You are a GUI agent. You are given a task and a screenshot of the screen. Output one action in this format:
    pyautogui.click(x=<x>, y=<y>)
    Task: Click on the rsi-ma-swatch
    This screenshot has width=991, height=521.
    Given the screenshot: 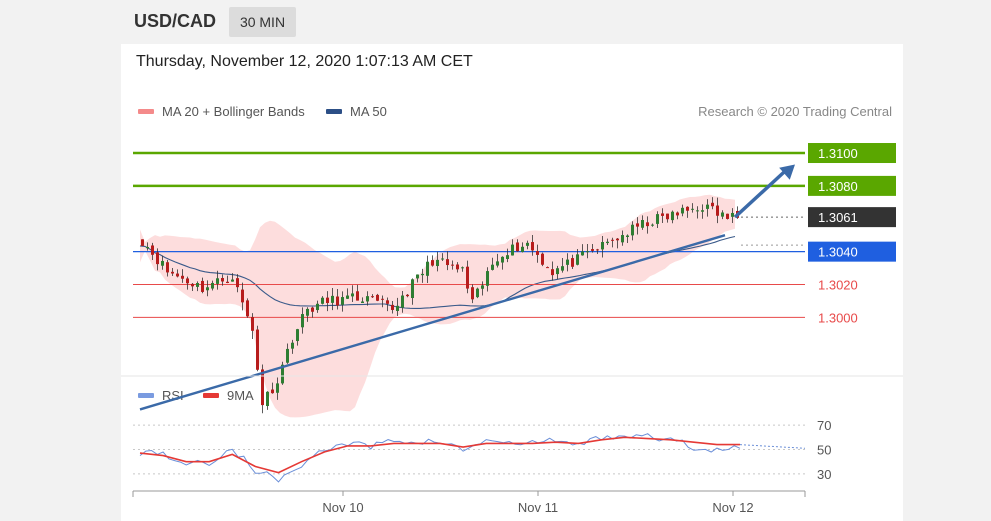 What is the action you would take?
    pyautogui.click(x=211, y=395)
    